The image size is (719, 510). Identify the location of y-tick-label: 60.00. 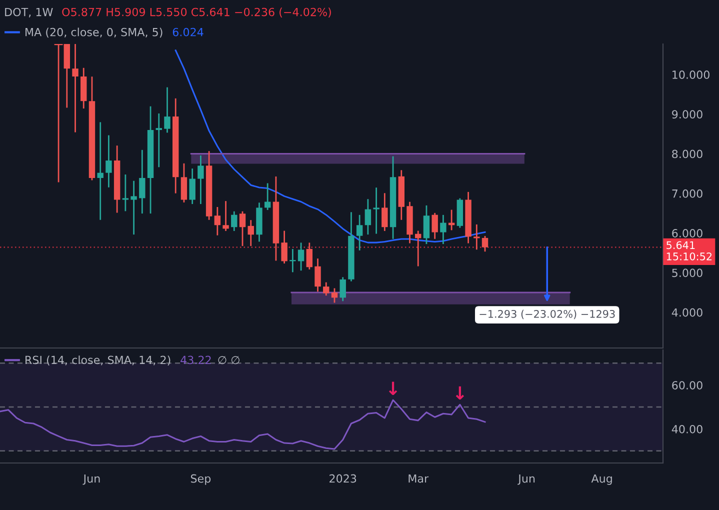
(687, 385).